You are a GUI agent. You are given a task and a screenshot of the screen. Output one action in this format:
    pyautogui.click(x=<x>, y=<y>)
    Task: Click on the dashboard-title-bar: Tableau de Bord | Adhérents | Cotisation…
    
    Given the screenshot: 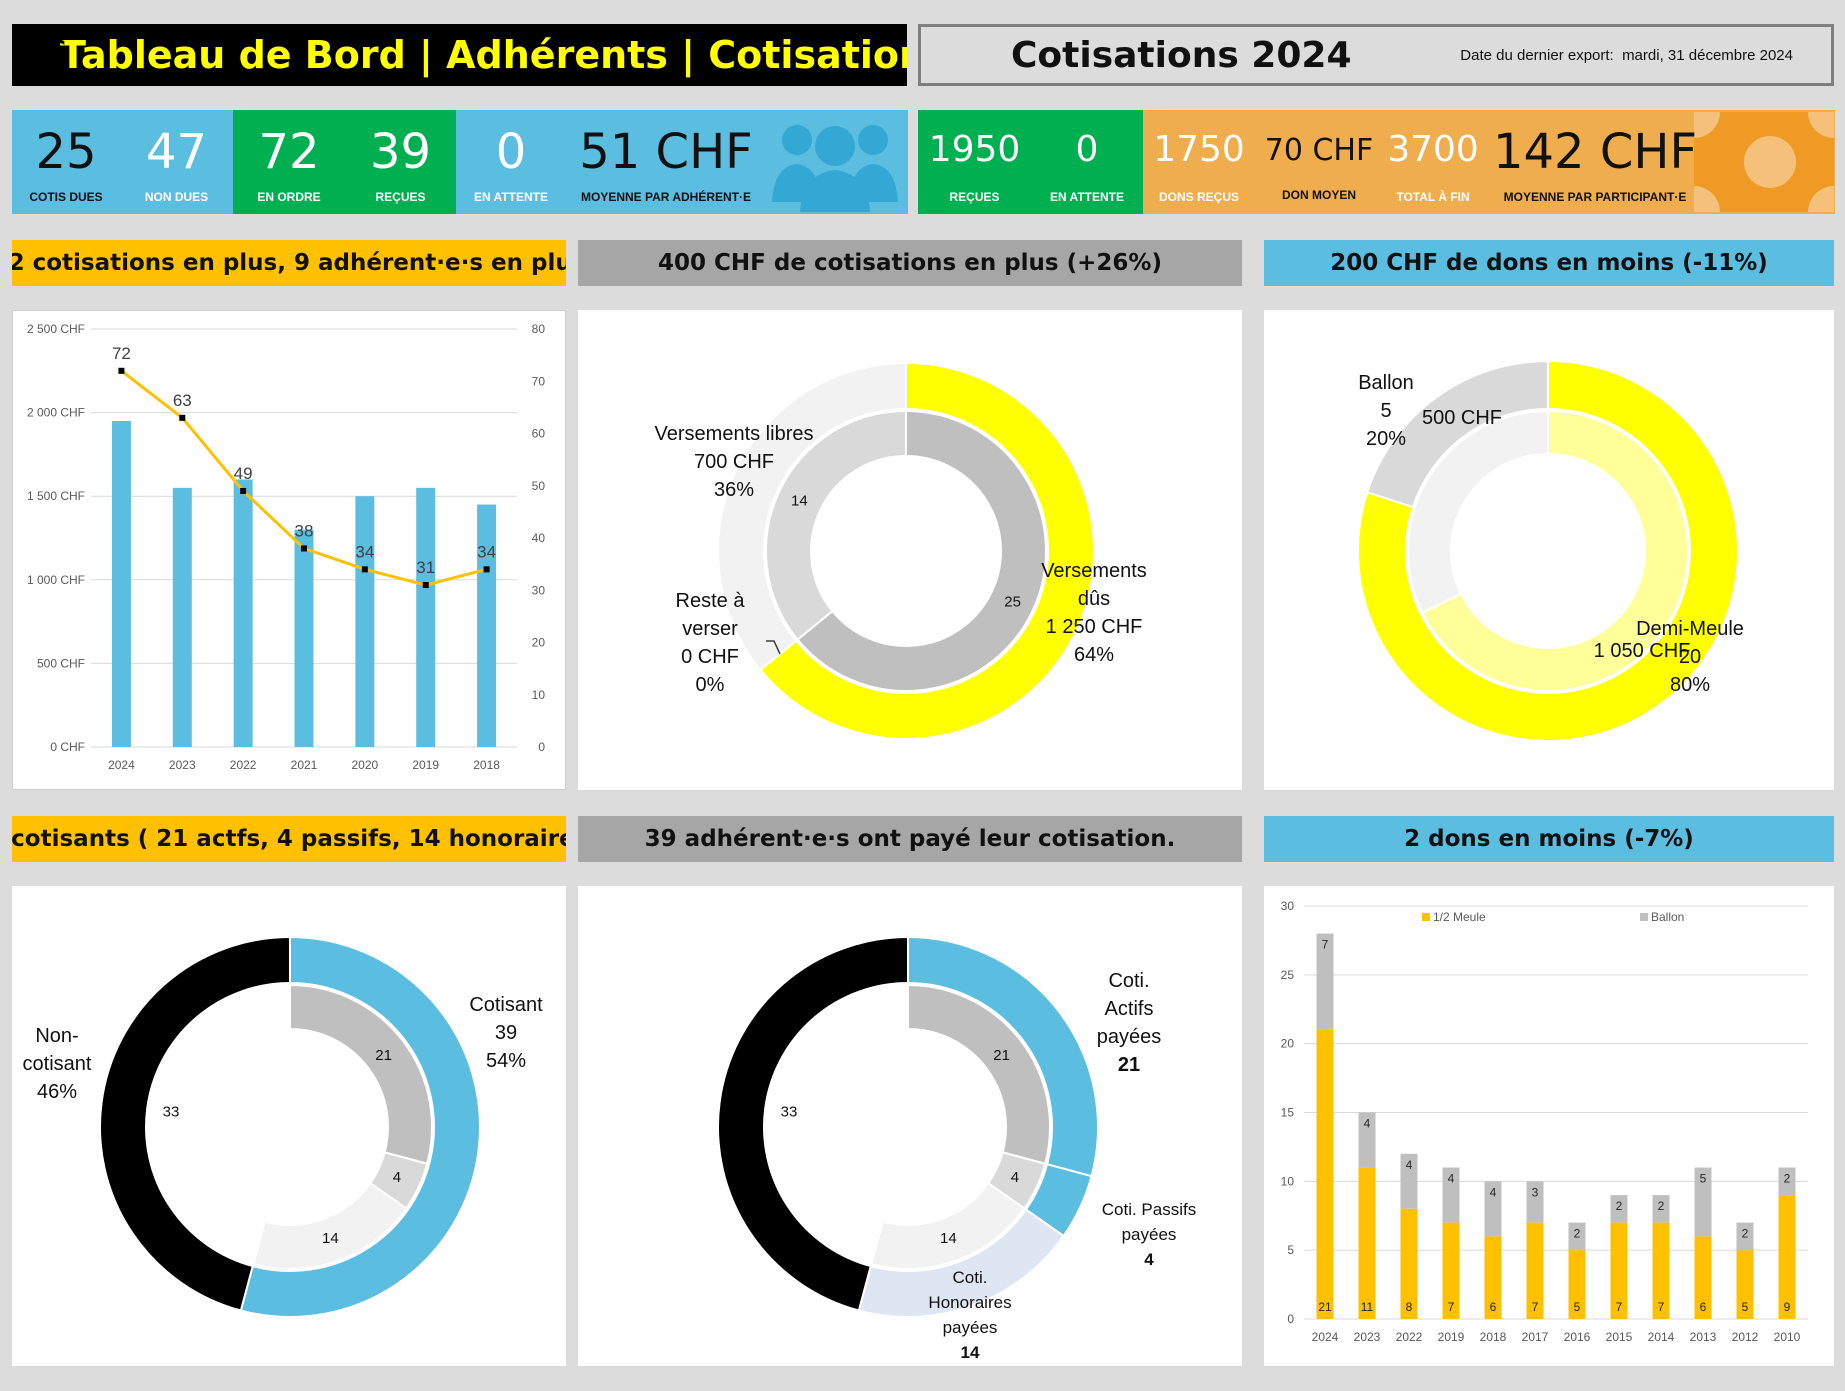 What is the action you would take?
    pyautogui.click(x=459, y=55)
    